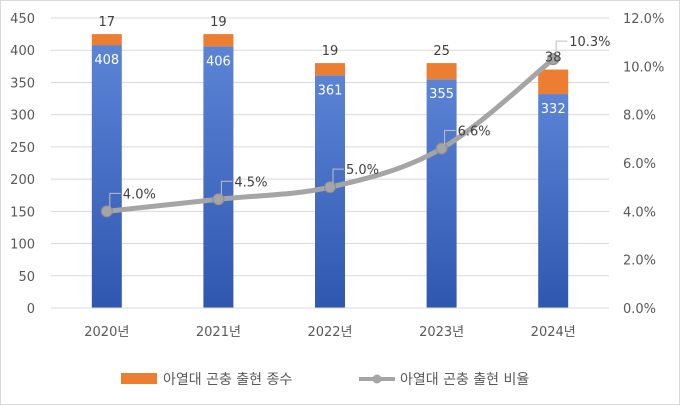 The height and width of the screenshot is (405, 680). Describe the element at coordinates (362, 170) in the screenshot. I see `ratio-value-label: 5.0%` at that location.